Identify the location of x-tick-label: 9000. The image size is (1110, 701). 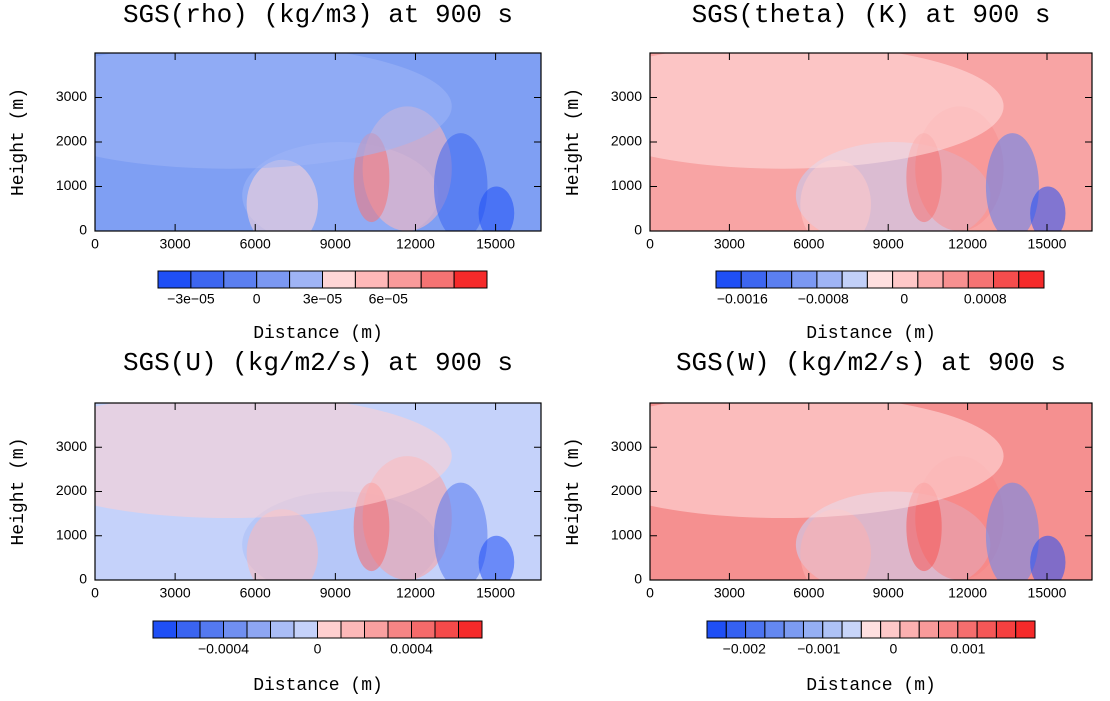
(335, 593).